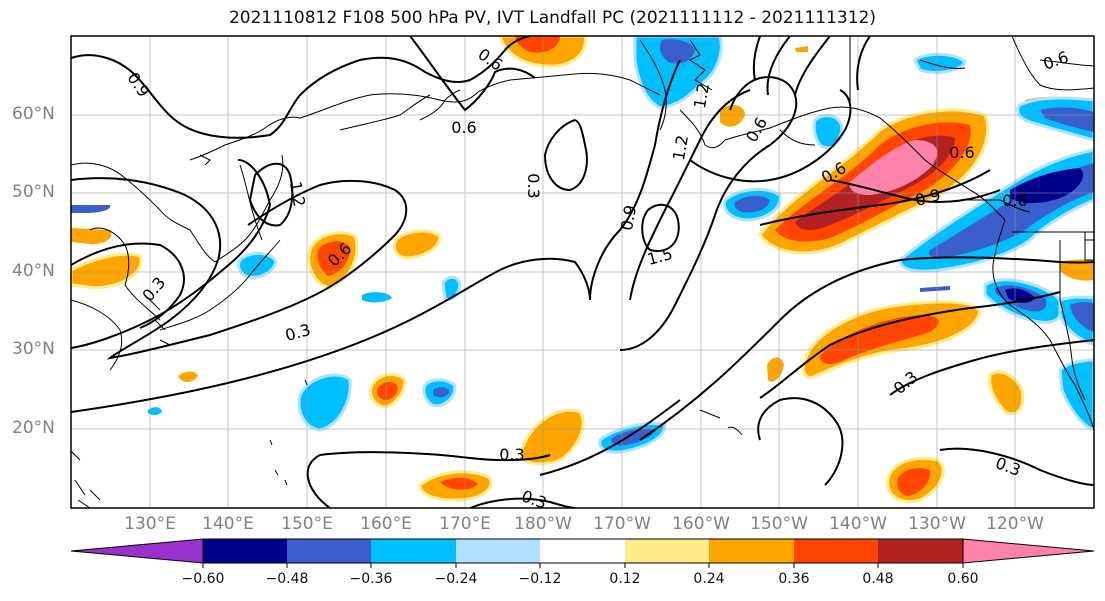 This screenshot has height=601, width=1105. Describe the element at coordinates (33, 428) in the screenshot. I see `latitude-label: 20°N` at that location.